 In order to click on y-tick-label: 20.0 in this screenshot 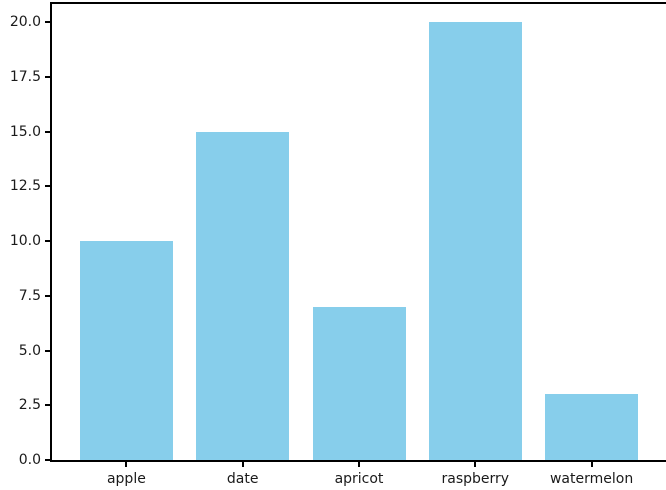, I will do `click(25, 22)`.